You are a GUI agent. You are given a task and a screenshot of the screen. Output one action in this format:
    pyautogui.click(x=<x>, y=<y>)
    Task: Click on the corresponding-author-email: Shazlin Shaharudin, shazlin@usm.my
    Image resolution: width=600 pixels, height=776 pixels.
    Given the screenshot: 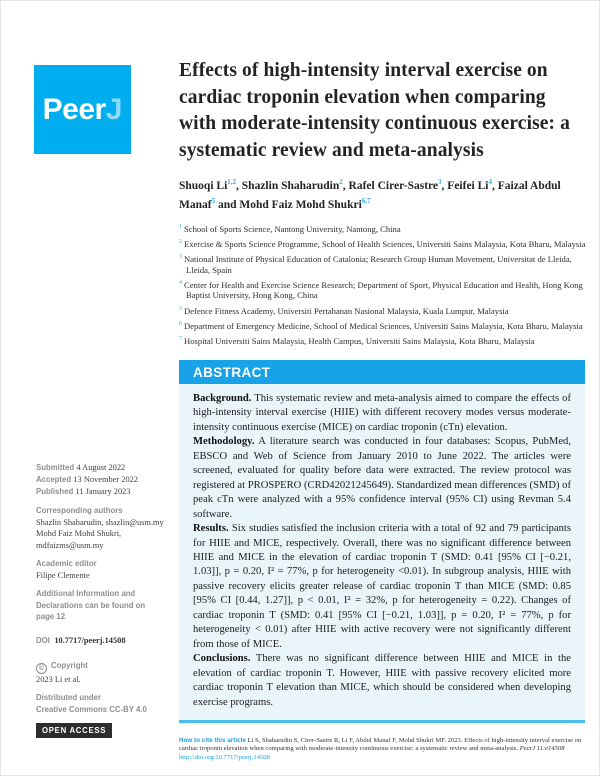 What is the action you would take?
    pyautogui.click(x=100, y=522)
    